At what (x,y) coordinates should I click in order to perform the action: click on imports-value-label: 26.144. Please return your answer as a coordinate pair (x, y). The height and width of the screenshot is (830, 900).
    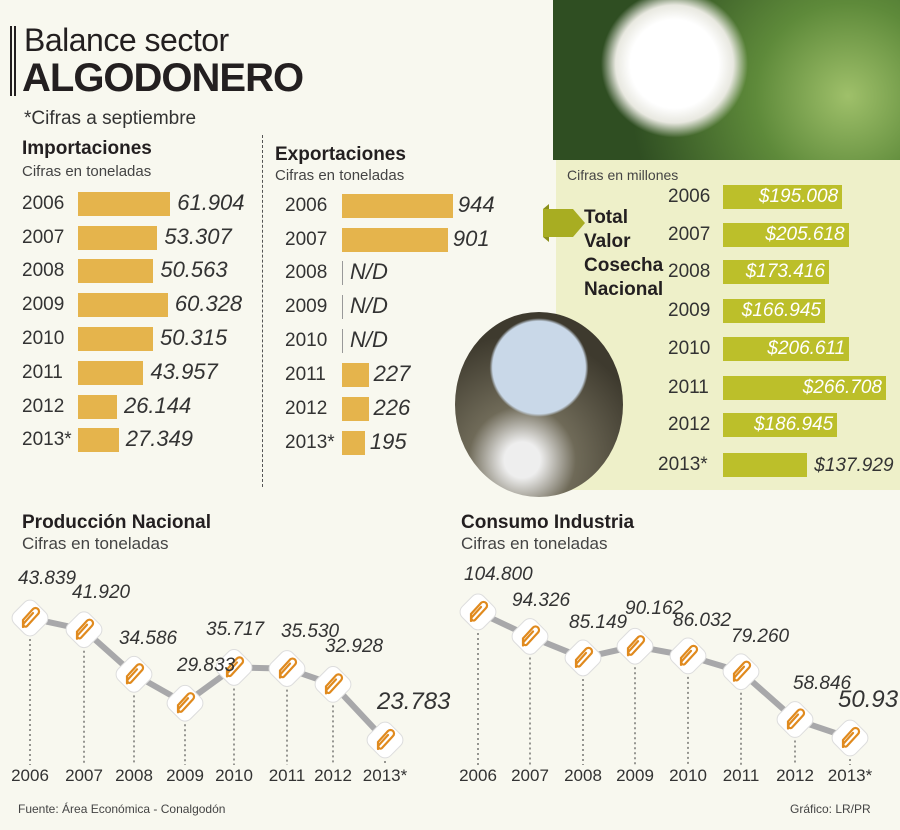
    Looking at the image, I should click on (157, 405).